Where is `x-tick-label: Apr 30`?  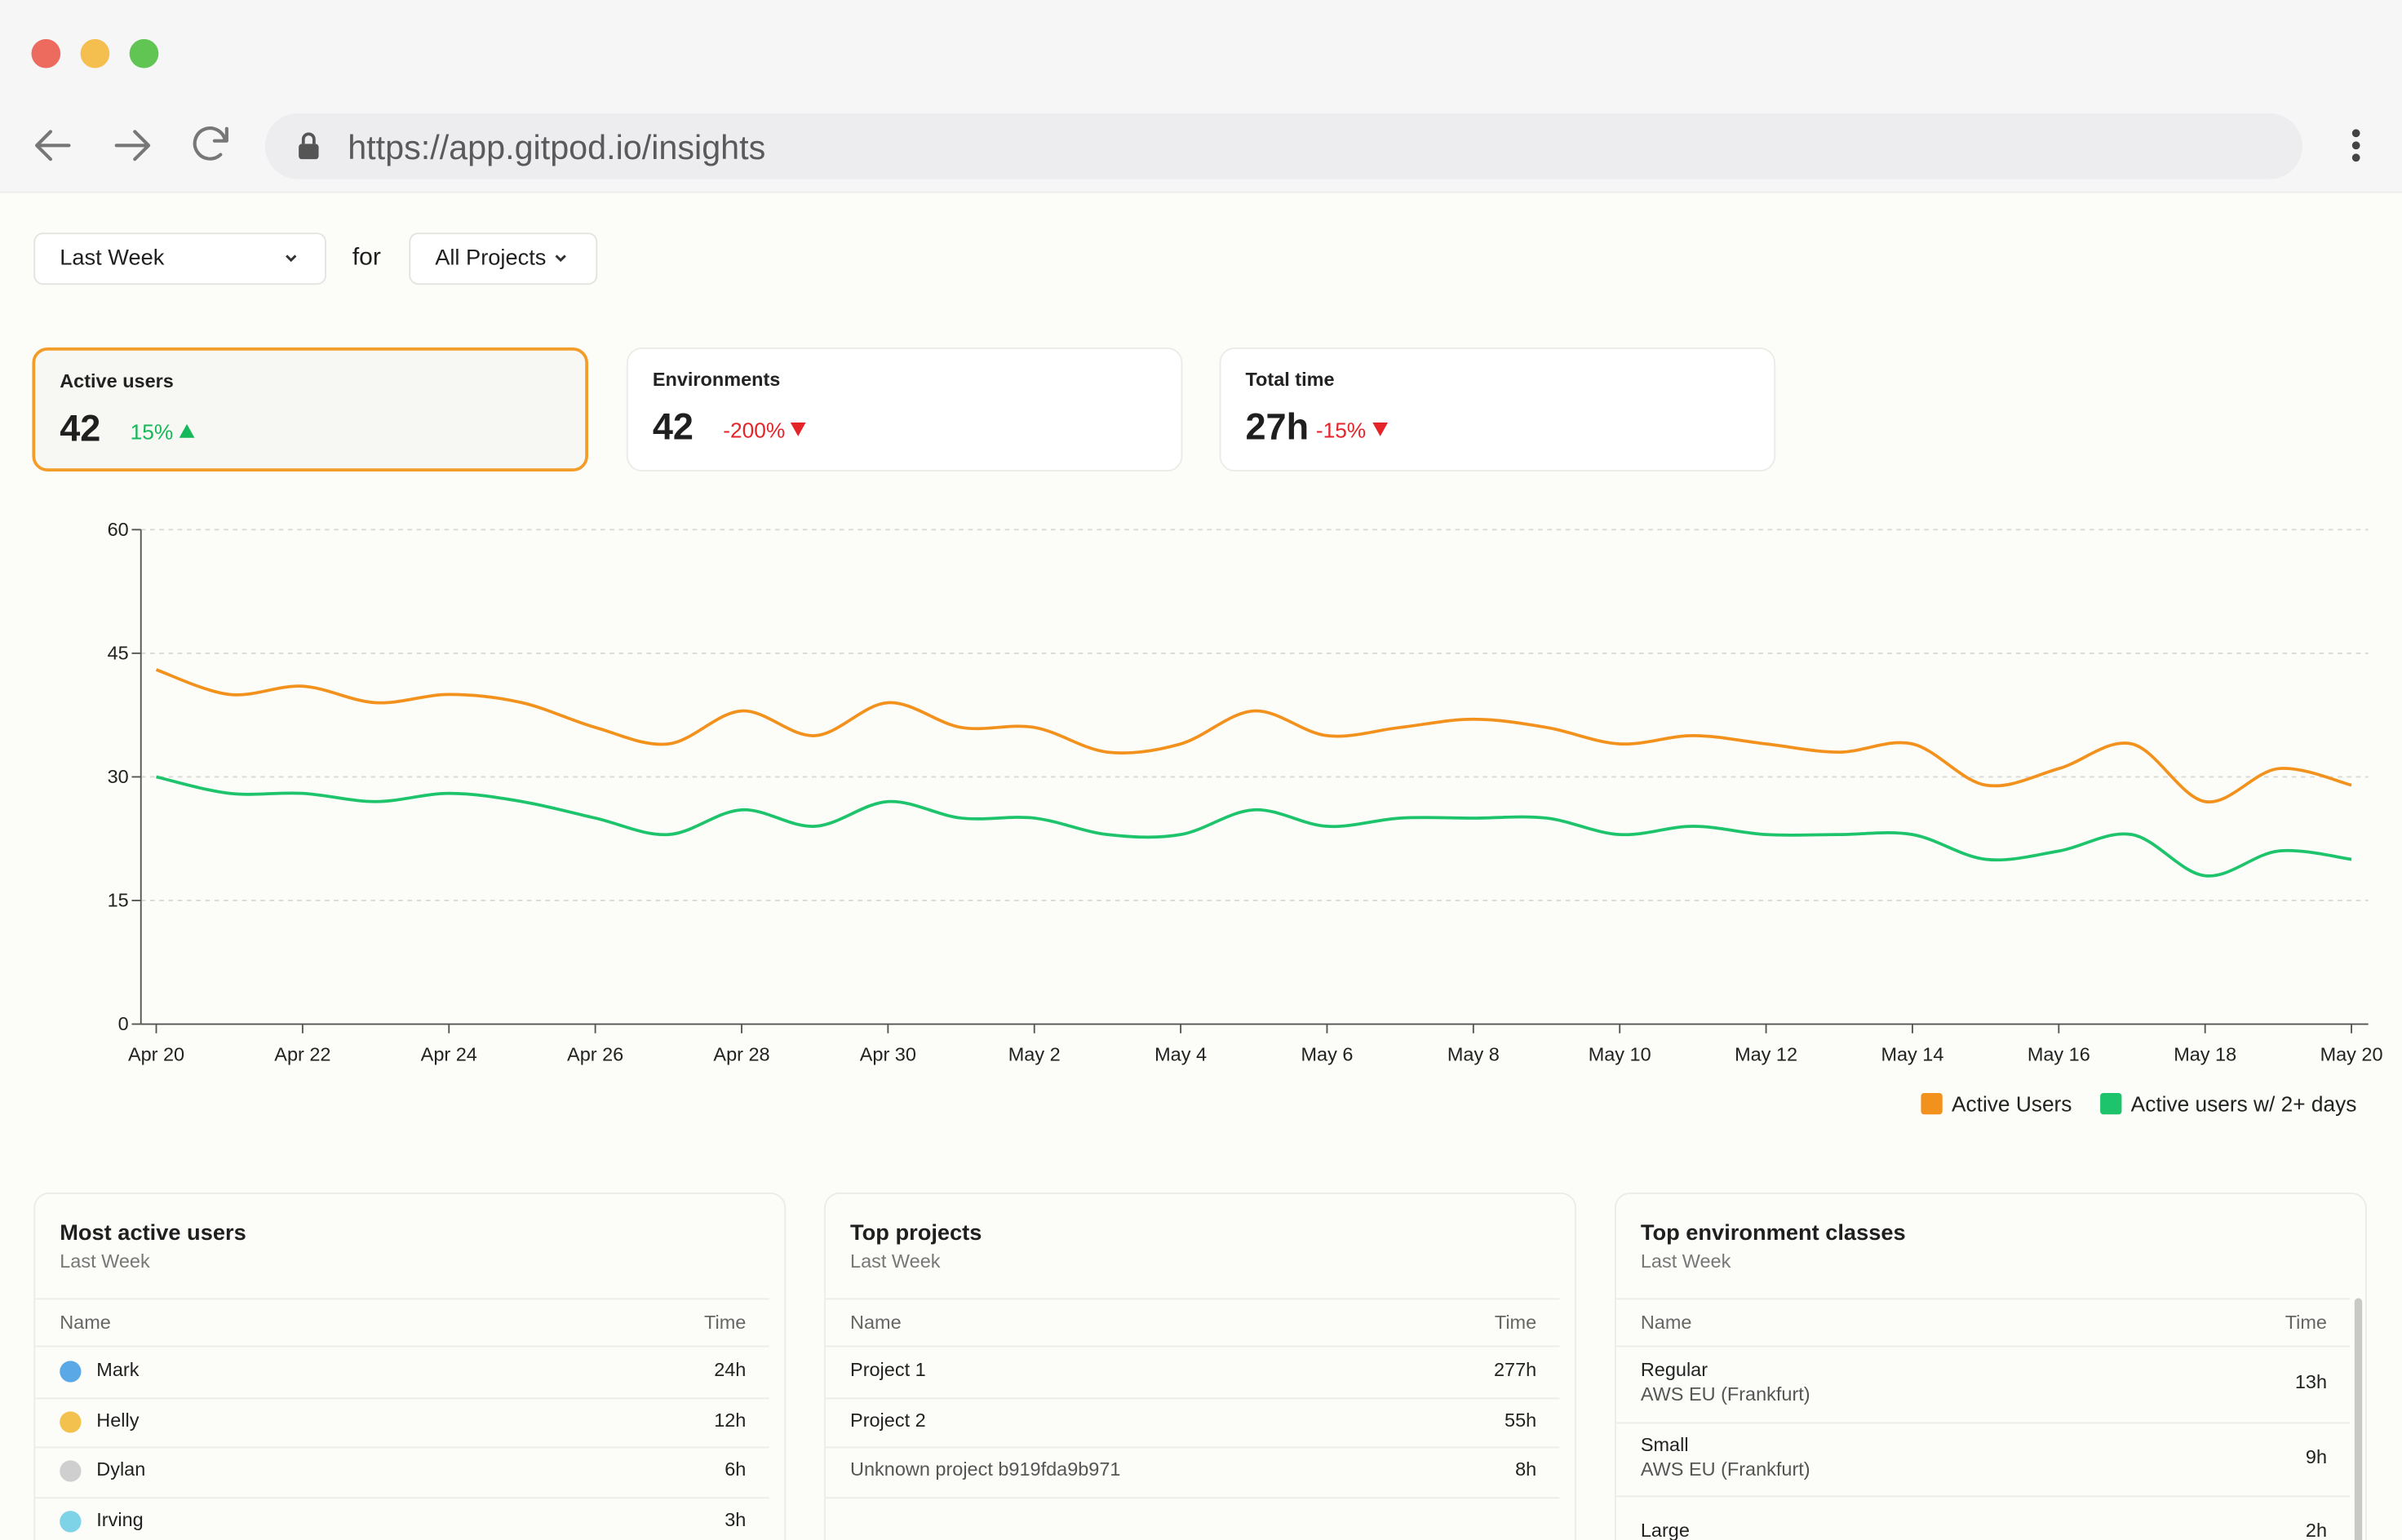
x-tick-label: Apr 30 is located at coordinates (888, 1054).